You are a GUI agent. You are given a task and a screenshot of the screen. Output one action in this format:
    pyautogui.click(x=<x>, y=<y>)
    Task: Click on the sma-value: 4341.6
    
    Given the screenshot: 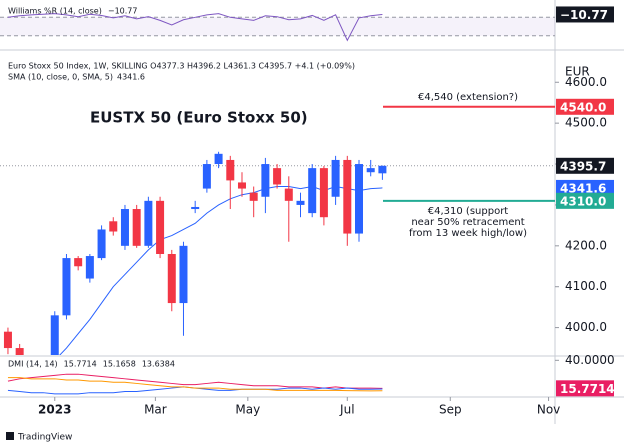 What is the action you would take?
    pyautogui.click(x=131, y=77)
    